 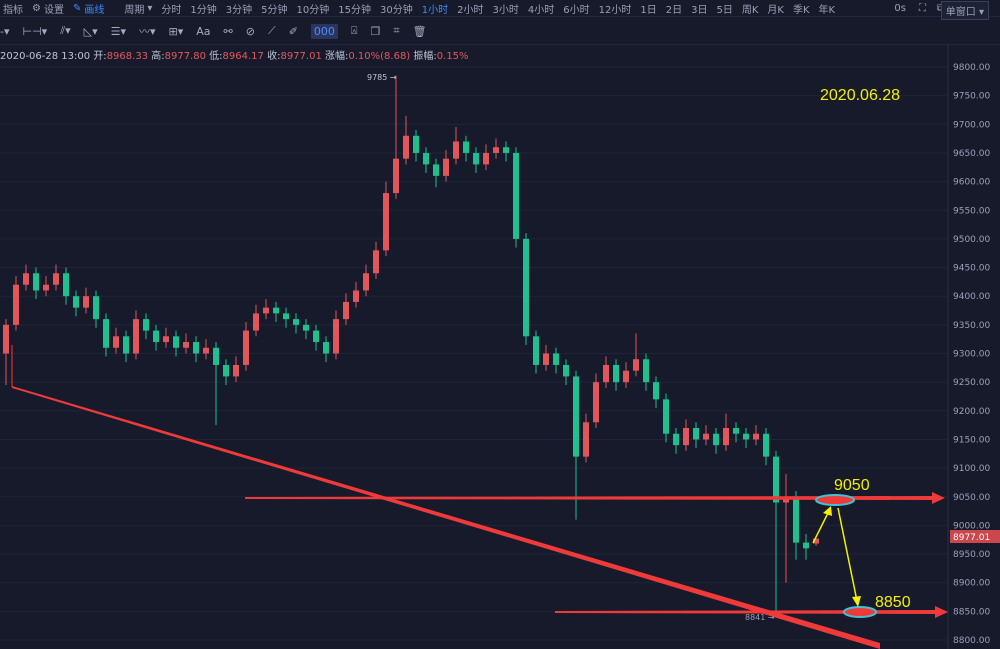 I want to click on interval-16: 5日, so click(x=724, y=10).